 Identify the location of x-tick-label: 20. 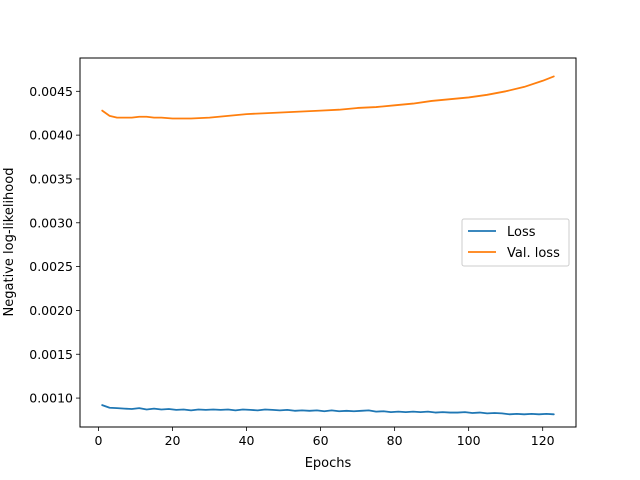
(173, 440).